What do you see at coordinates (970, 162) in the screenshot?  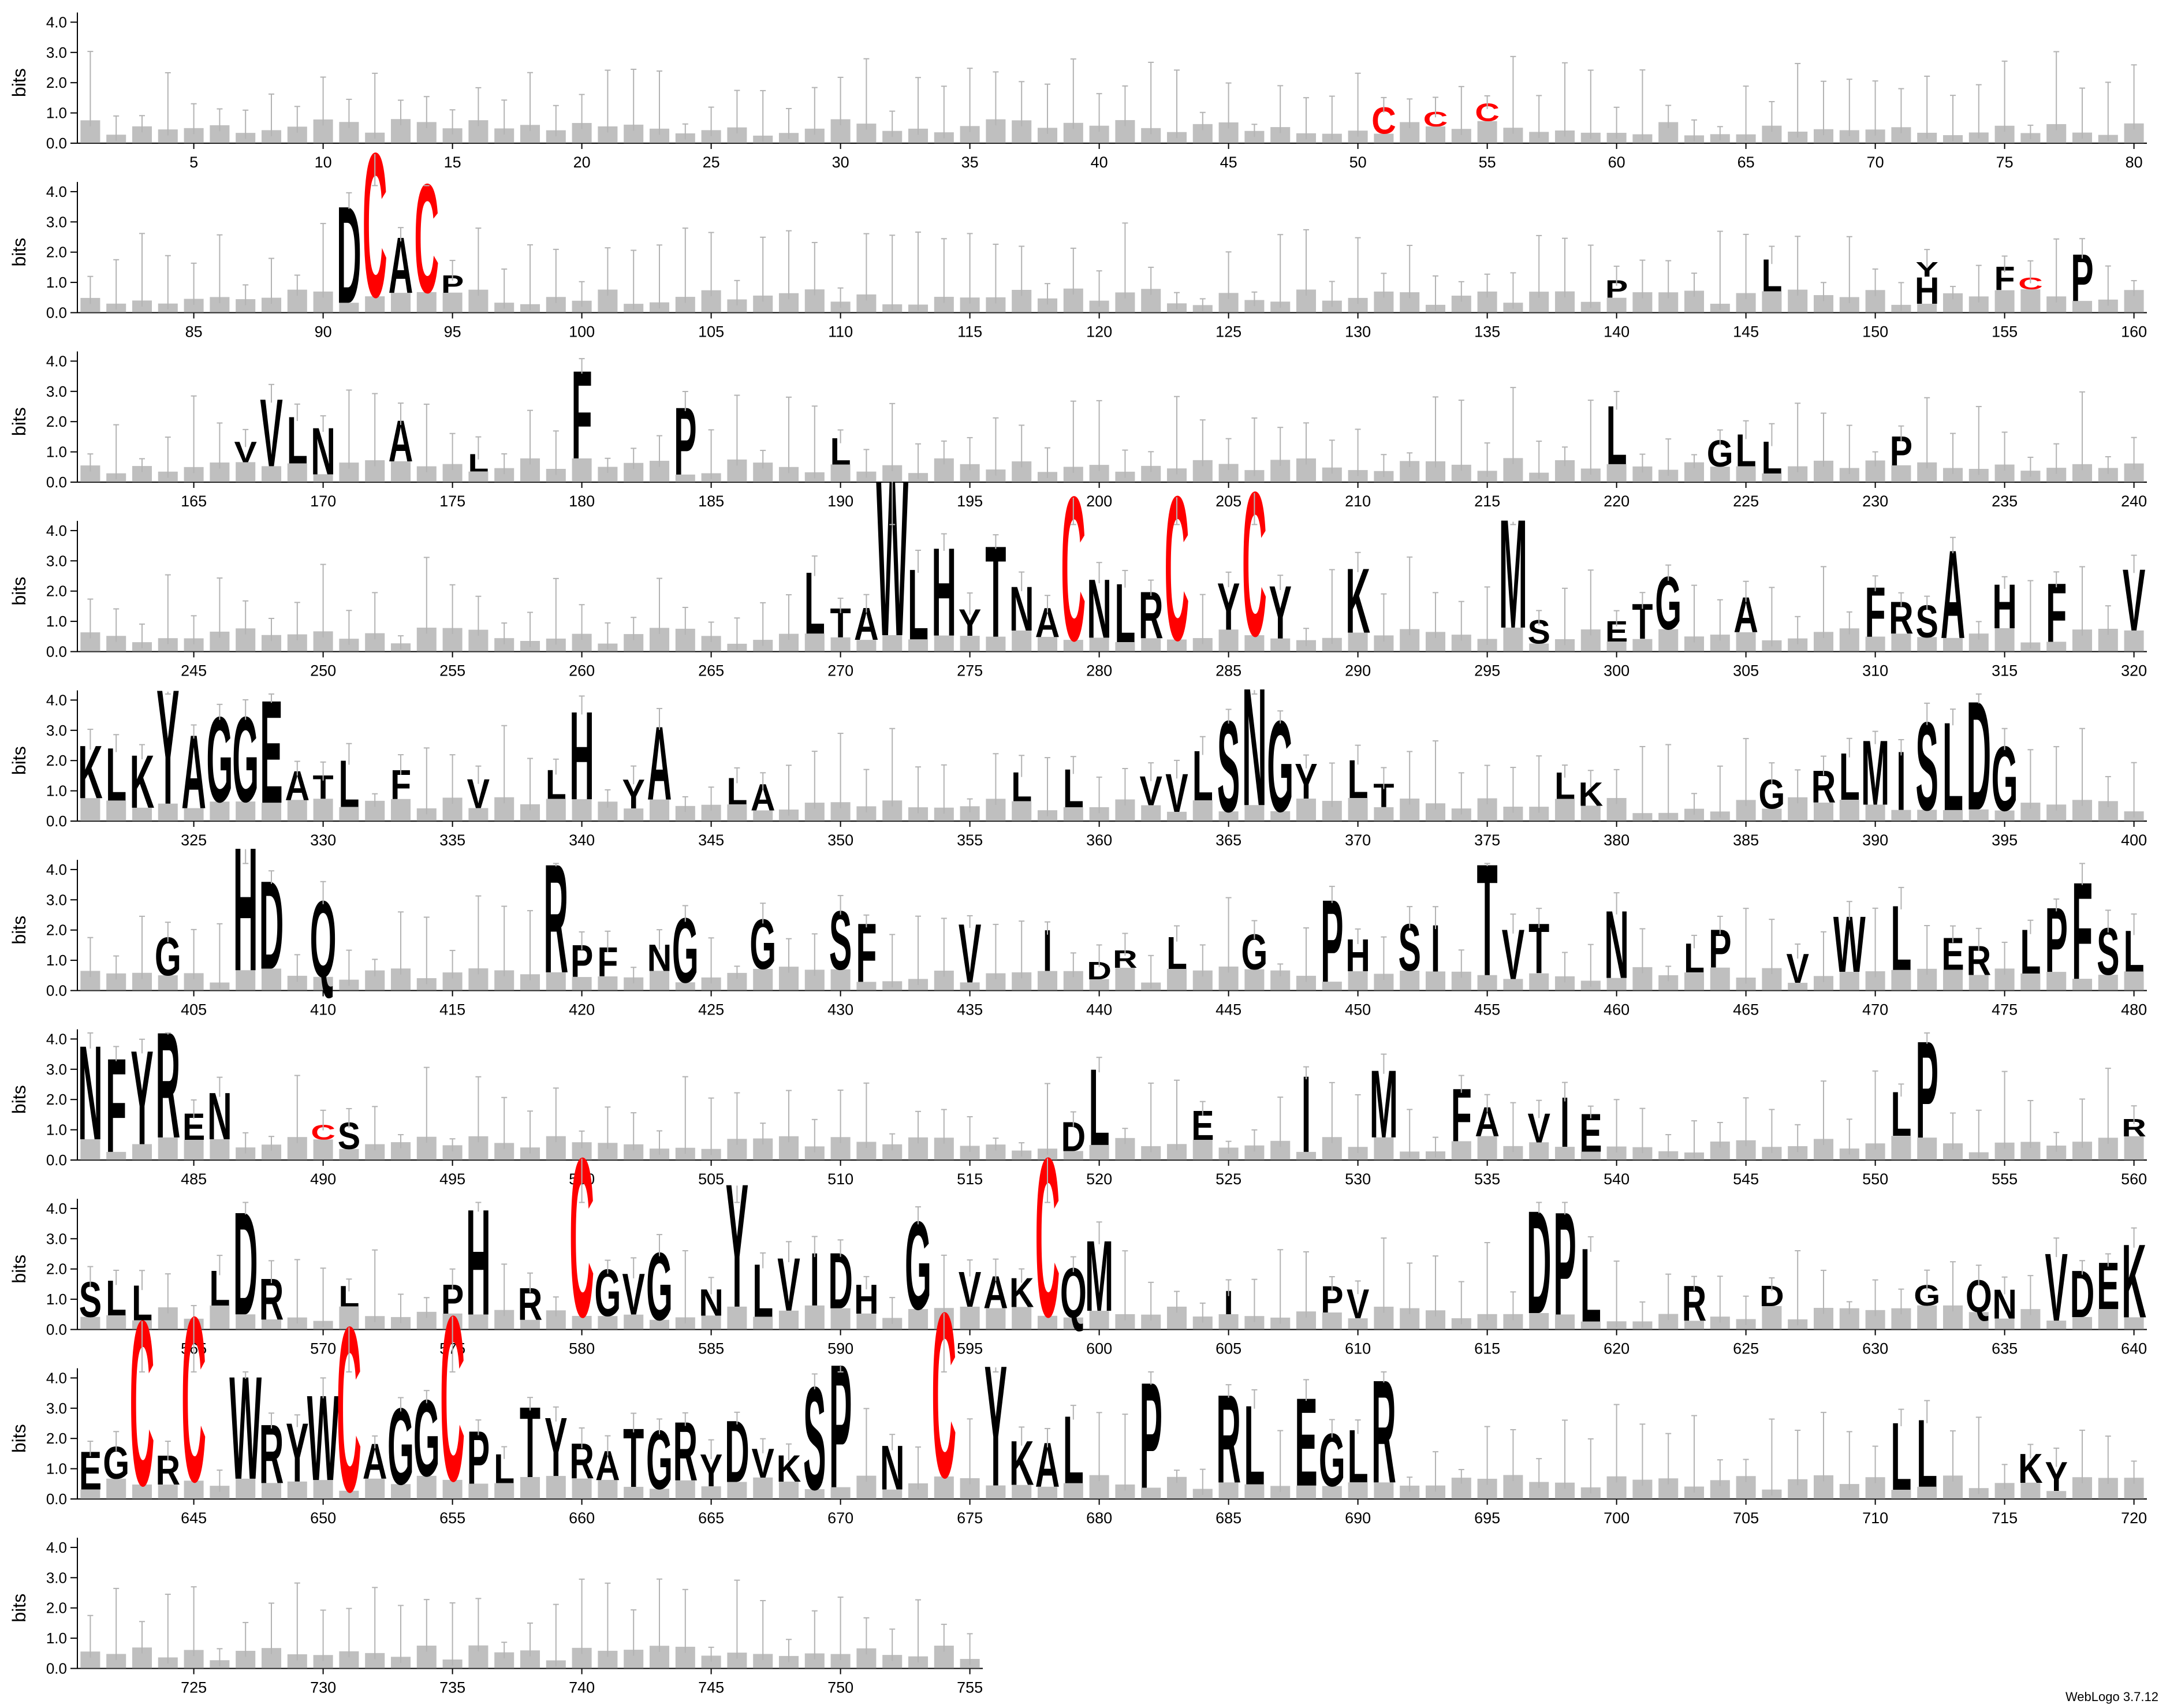 I see `x-tick-label: 35` at bounding box center [970, 162].